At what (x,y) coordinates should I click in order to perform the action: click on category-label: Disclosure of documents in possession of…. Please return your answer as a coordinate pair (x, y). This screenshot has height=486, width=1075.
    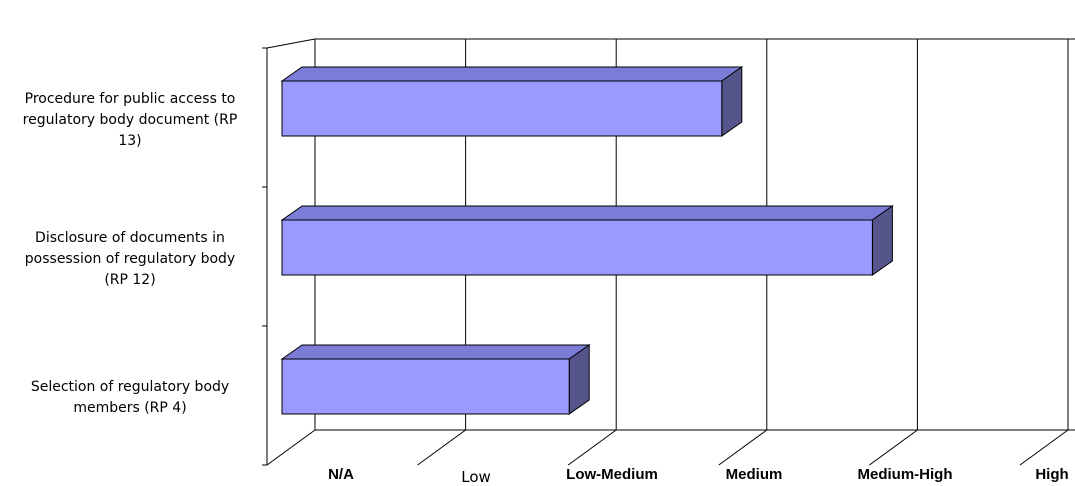
    Looking at the image, I should click on (130, 259).